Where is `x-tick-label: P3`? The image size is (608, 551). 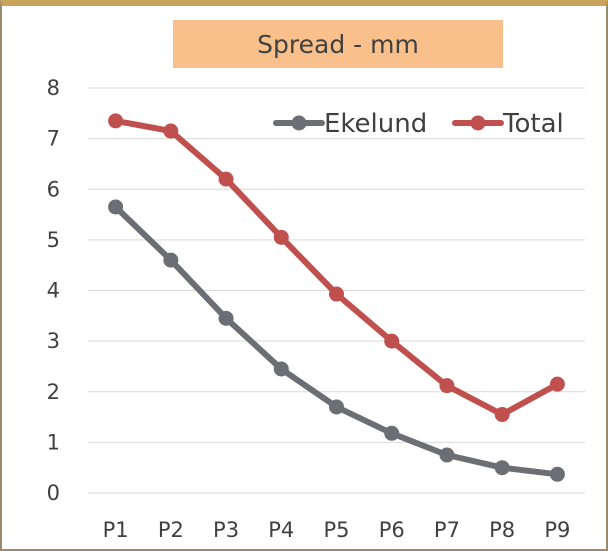
x-tick-label: P3 is located at coordinates (226, 530).